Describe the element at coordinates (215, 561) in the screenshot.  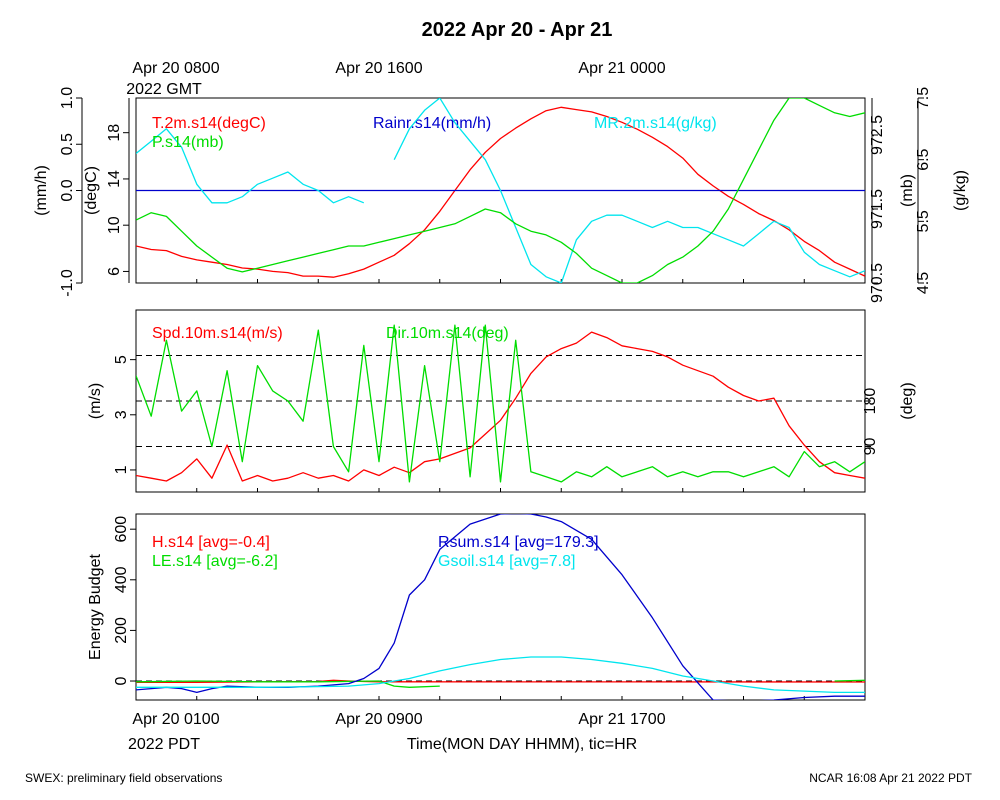
I see `legend-entry: LE.s14 [avg=-6.2]` at that location.